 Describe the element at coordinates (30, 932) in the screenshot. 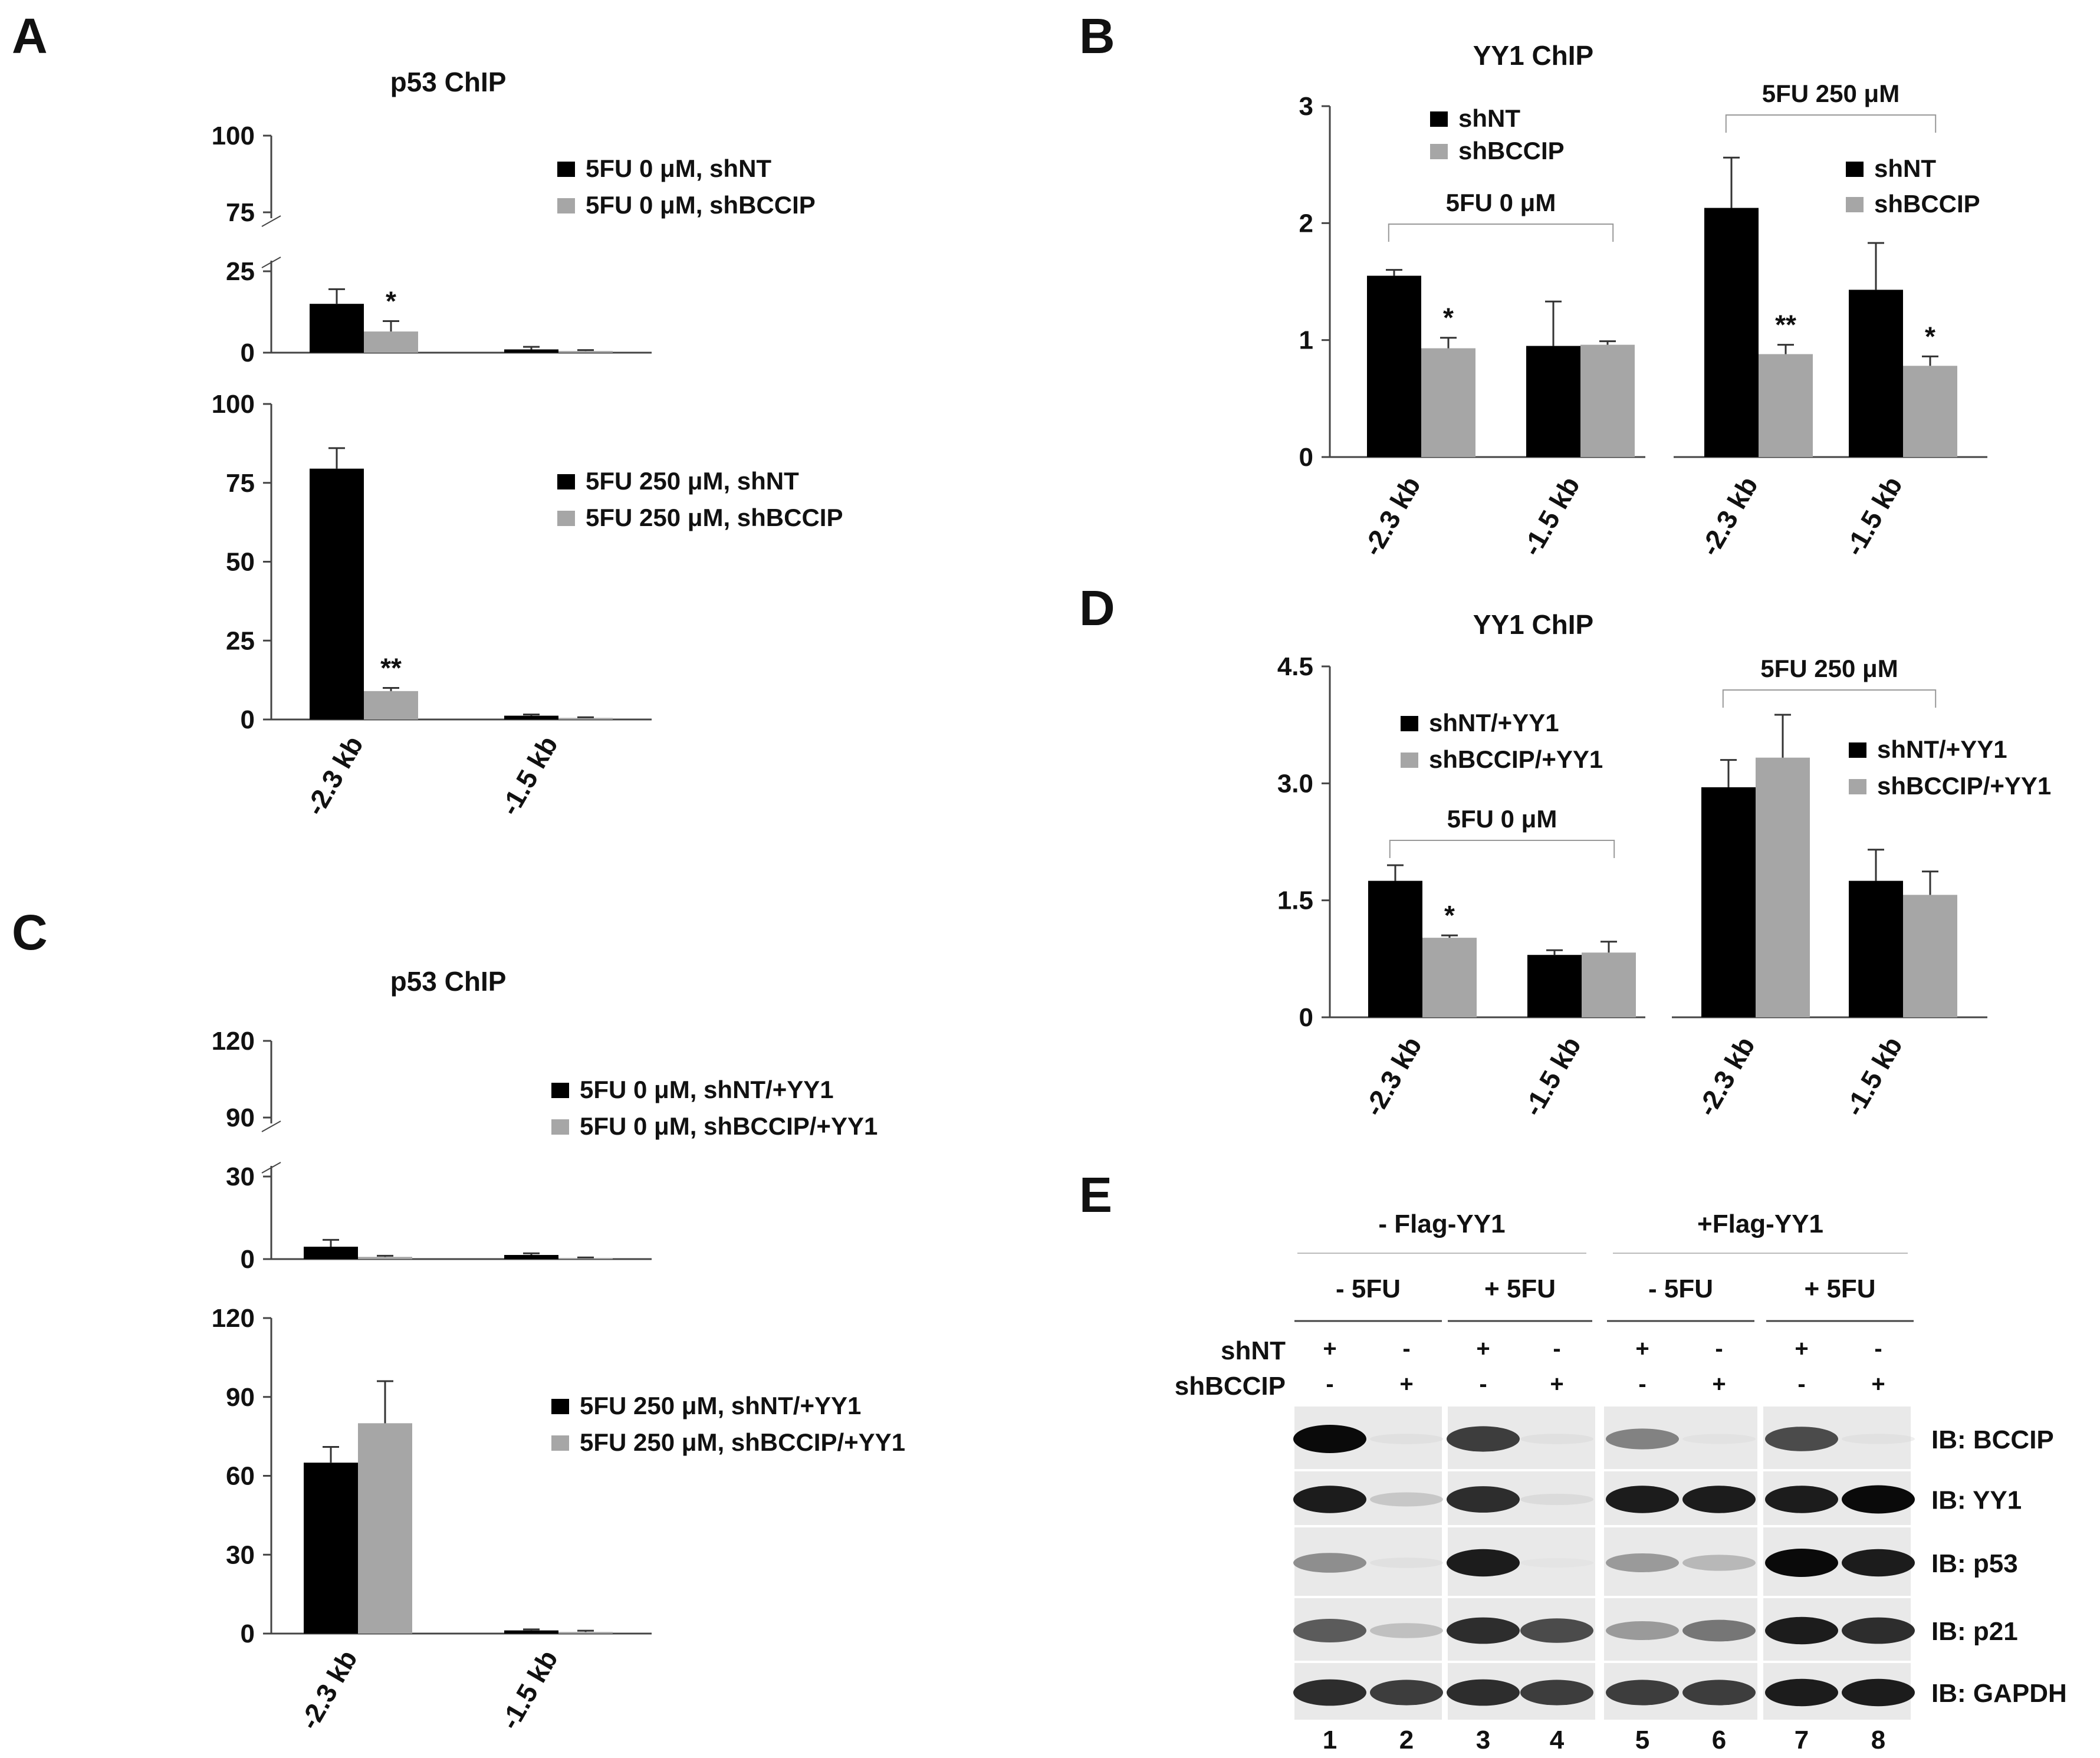

I see `panel-letter-c: C` at that location.